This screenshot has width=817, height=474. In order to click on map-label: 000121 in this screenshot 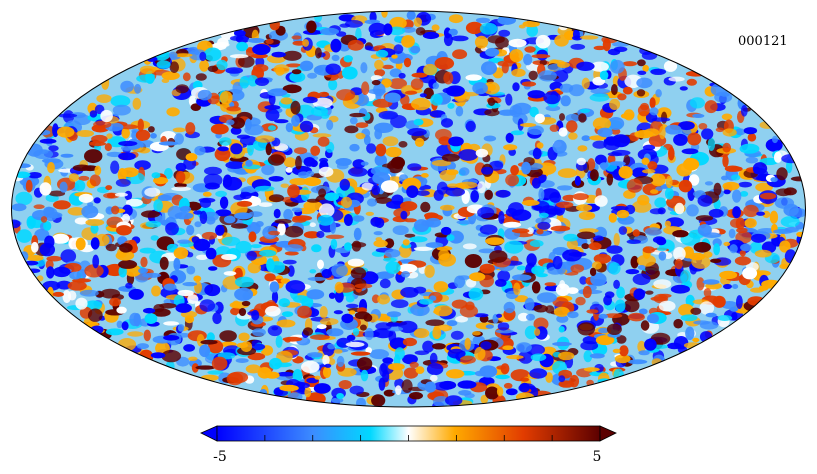, I will do `click(763, 41)`.